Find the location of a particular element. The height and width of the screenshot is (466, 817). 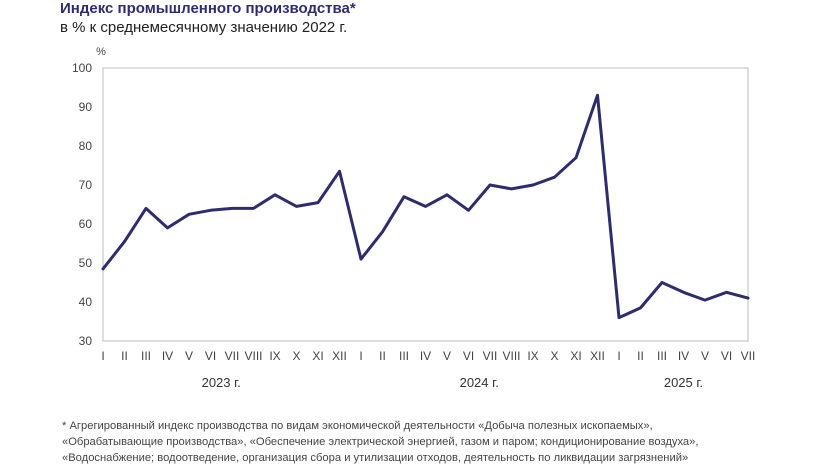

y-tick-label: 90 is located at coordinates (86, 107).